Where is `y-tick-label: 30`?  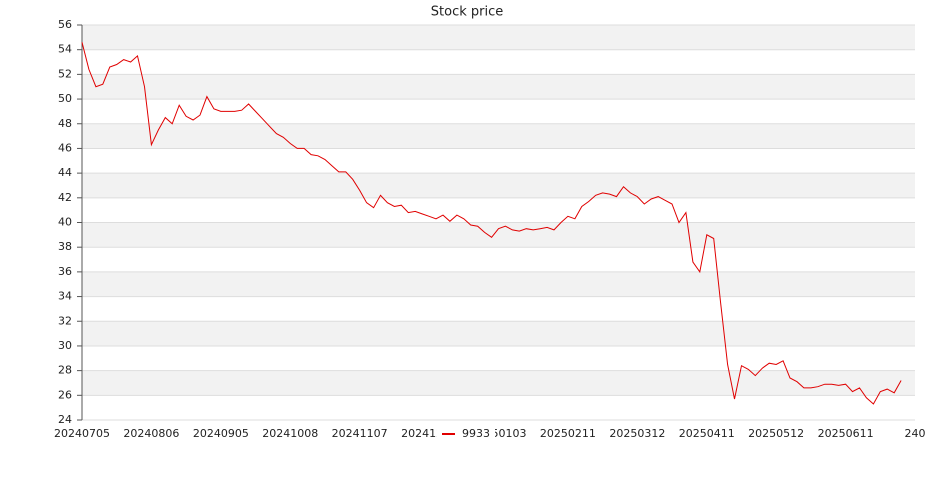
y-tick-label: 30 is located at coordinates (65, 345).